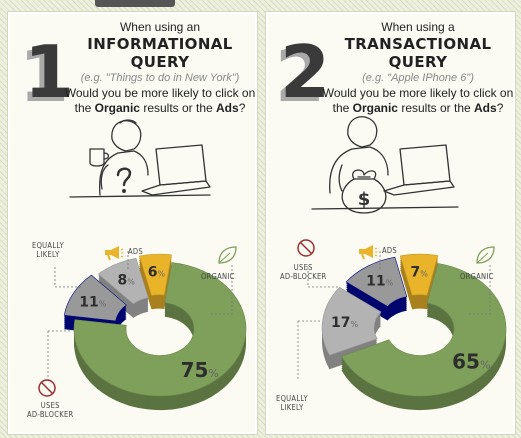 The width and height of the screenshot is (521, 438). I want to click on panel-number: 2, so click(305, 72).